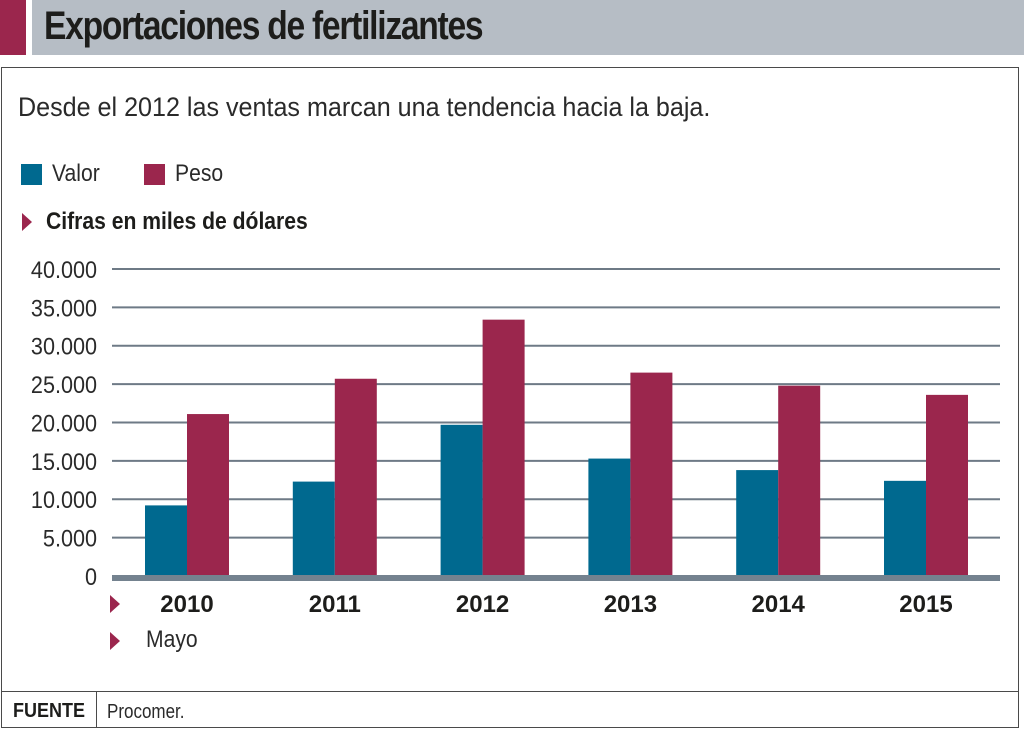 The image size is (1024, 731). Describe the element at coordinates (166, 540) in the screenshot. I see `bar-valor-2010` at that location.